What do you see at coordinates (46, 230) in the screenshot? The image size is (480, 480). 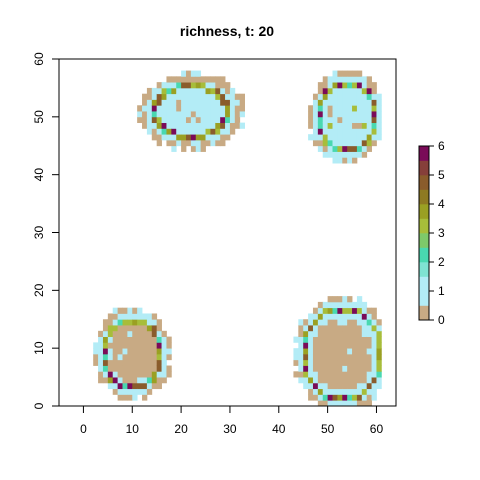 I see `y-axis: 0 10 20 30 40 50 60` at bounding box center [46, 230].